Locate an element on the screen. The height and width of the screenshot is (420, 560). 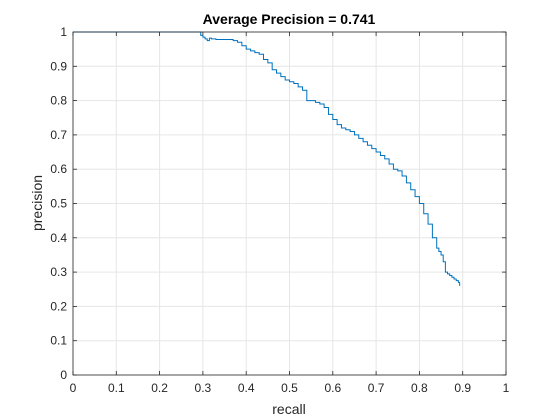
x-tick-label: 0.2 is located at coordinates (159, 388).